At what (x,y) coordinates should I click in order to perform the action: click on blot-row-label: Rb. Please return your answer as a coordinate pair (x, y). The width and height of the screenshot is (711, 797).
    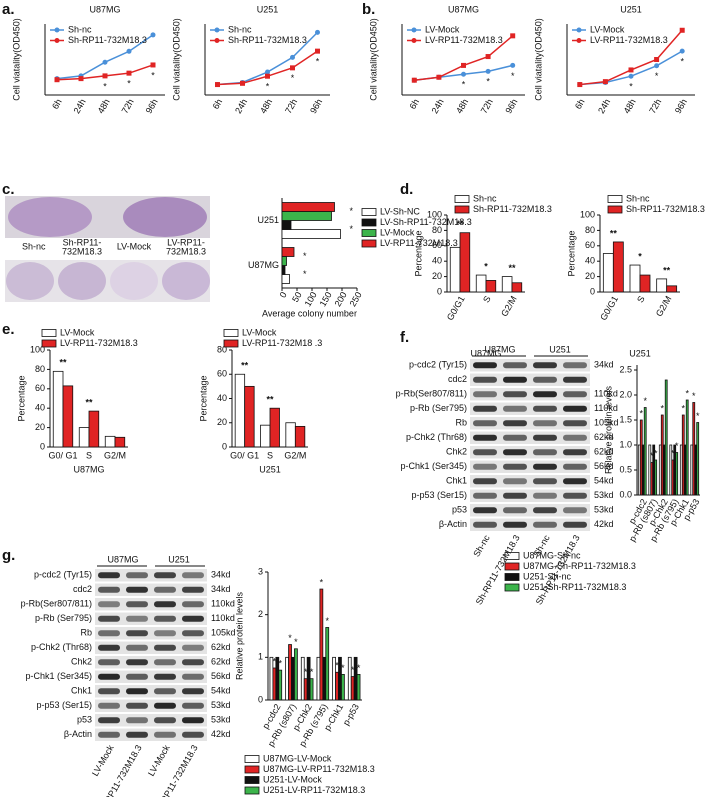
    Looking at the image, I should click on (86, 633).